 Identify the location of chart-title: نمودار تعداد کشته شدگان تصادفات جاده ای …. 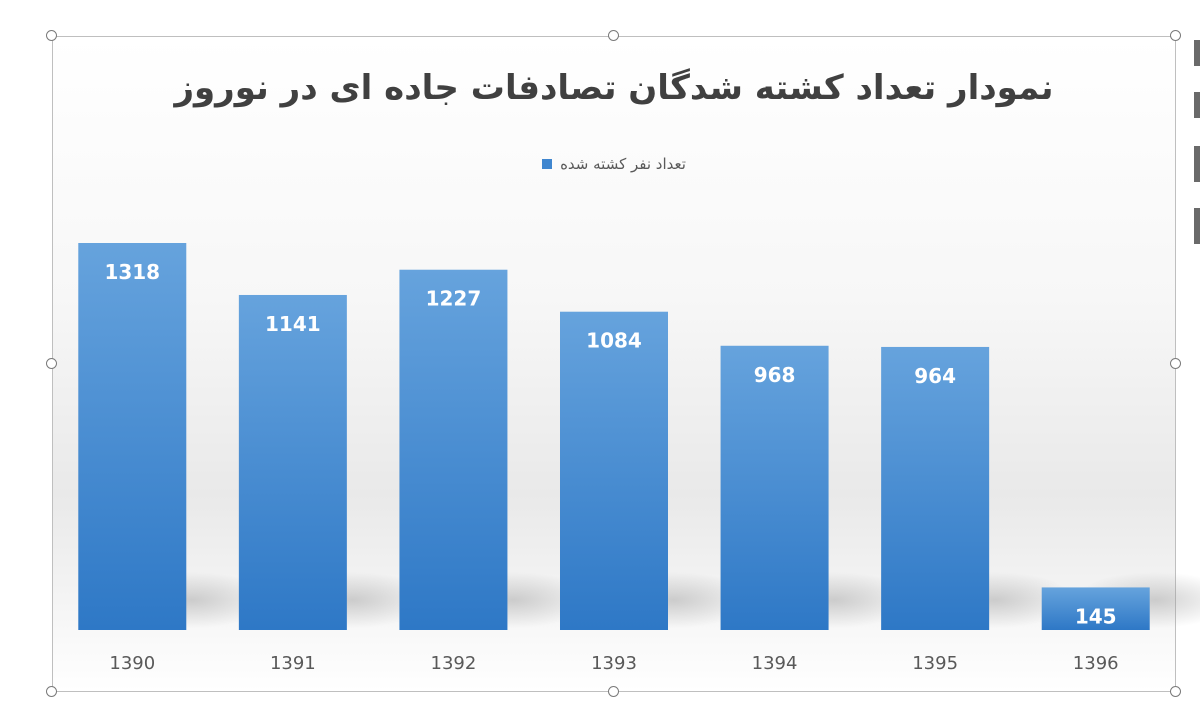
(614, 88).